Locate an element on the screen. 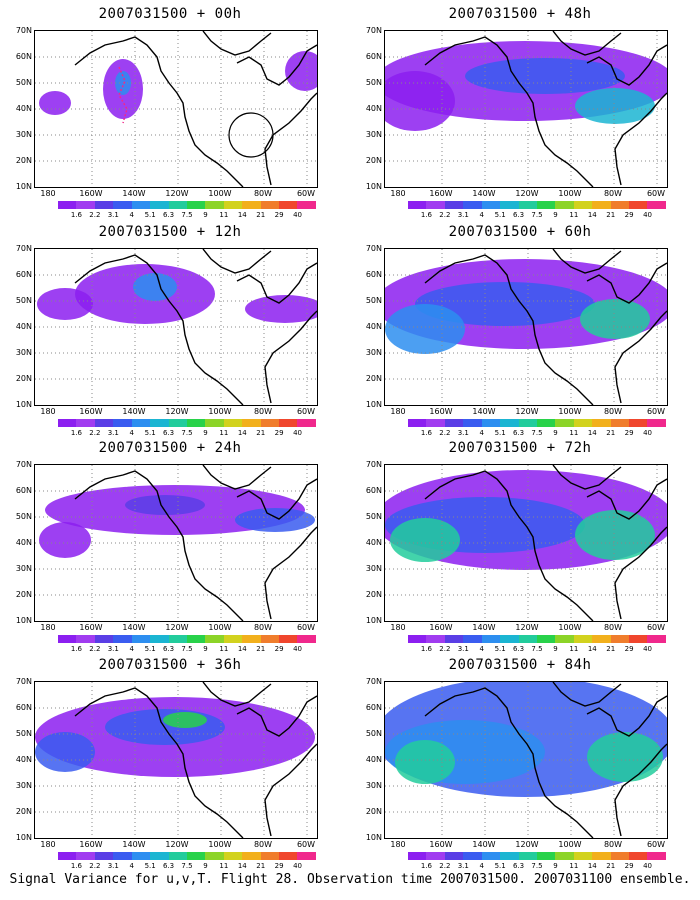 Image resolution: width=700 pixels, height=900 pixels. latitude-tick-label: 30N is located at coordinates (373, 785).